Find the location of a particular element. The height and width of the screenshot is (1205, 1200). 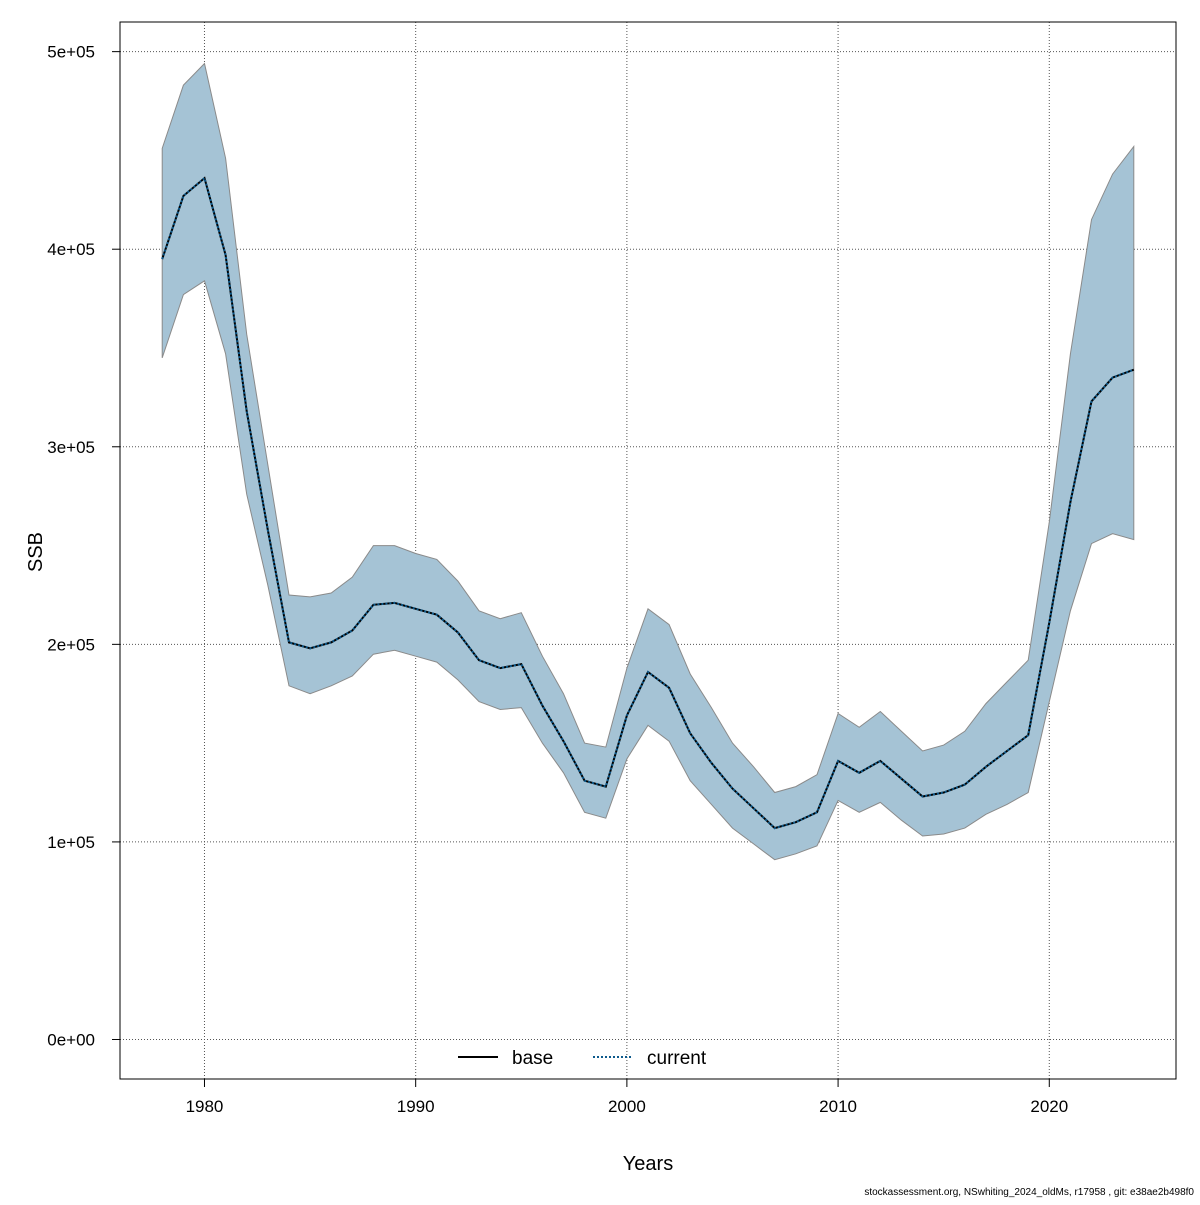

x-tick-label: 2020 is located at coordinates (1049, 1106).